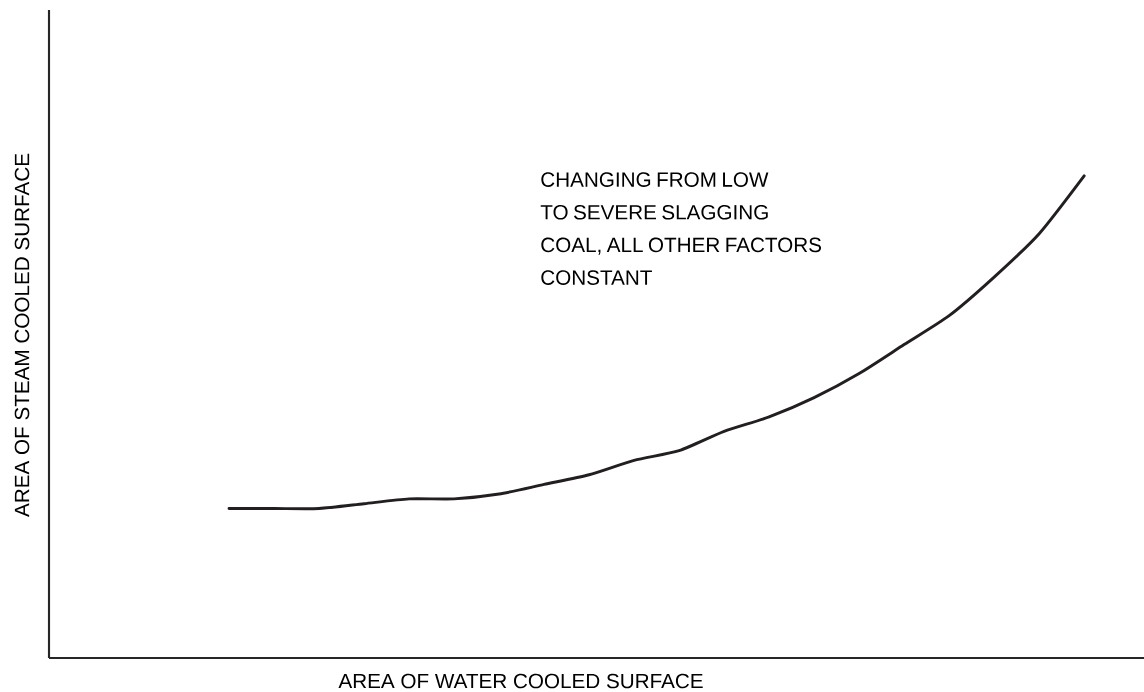 The width and height of the screenshot is (1144, 692). I want to click on y-axis-title: AREA OF STEAM COOLED SURFACE, so click(22, 335).